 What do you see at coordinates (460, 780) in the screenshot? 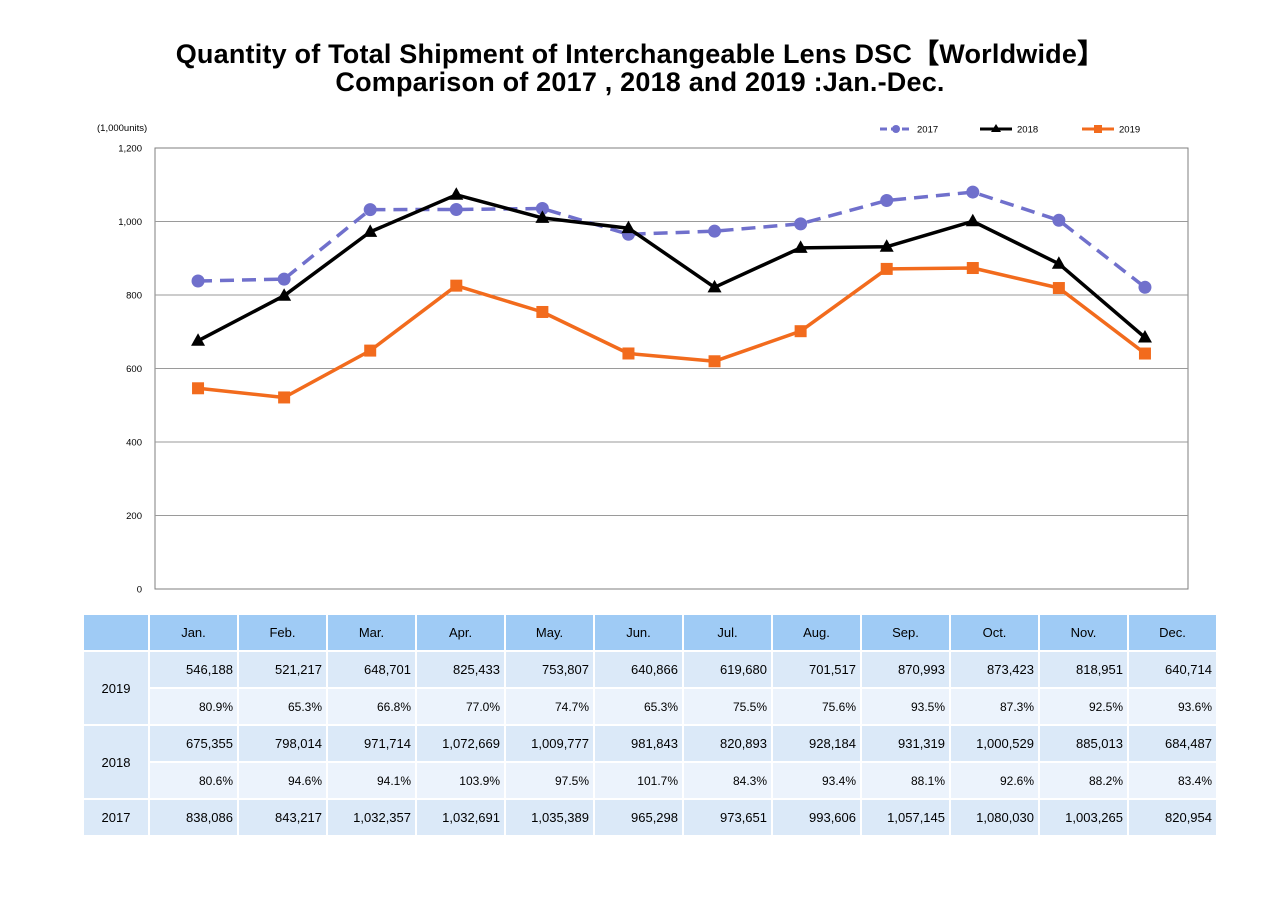
I see `percent-cell: 103.9%` at bounding box center [460, 780].